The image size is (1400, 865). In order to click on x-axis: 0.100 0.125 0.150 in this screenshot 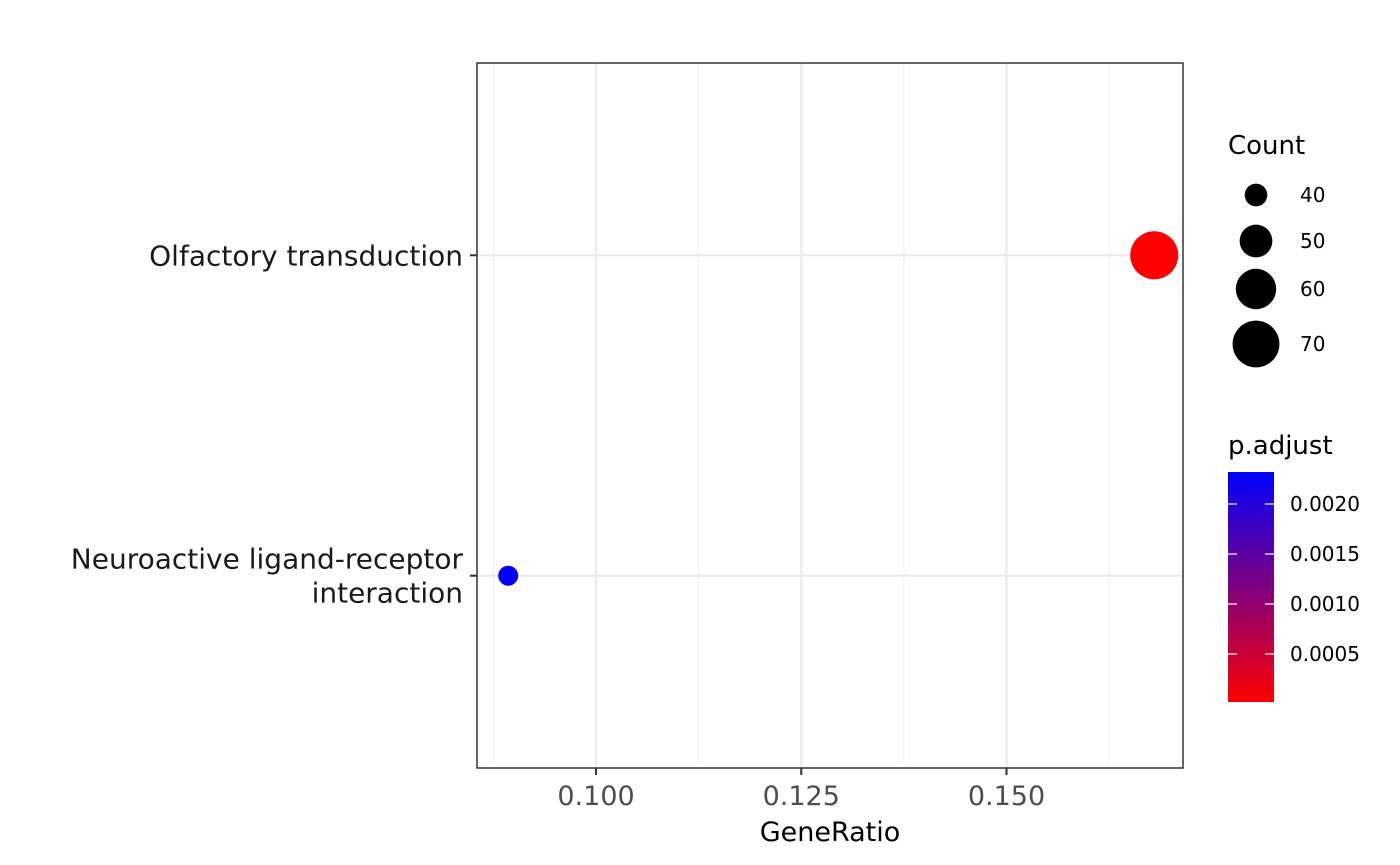, I will do `click(801, 790)`.